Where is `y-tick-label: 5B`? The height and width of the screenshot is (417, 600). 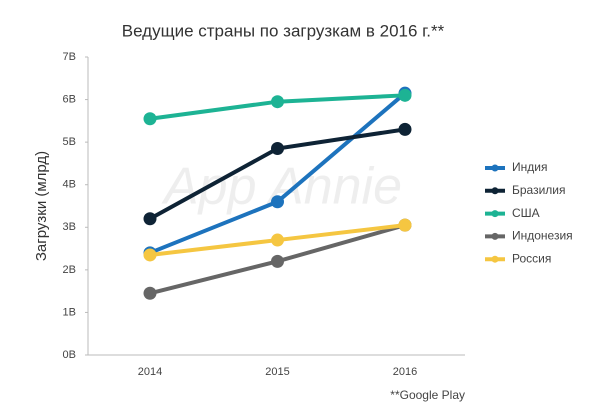
y-tick-label: 5B is located at coordinates (69, 142).